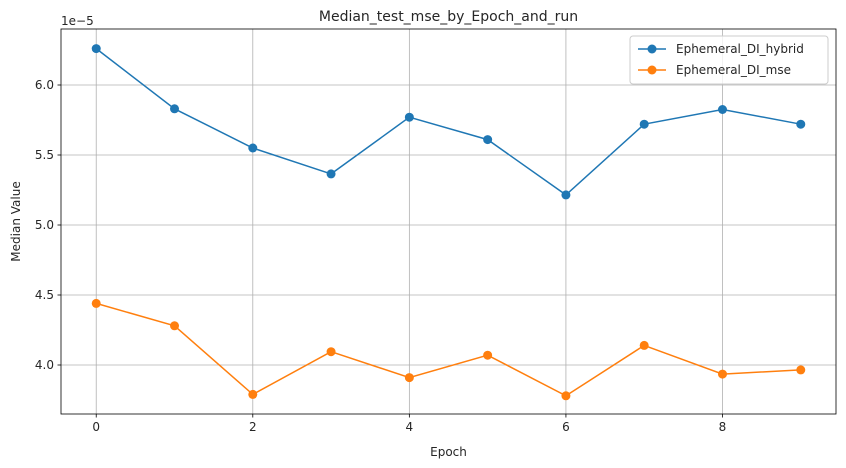  I want to click on x-tick-label: 4, so click(410, 427).